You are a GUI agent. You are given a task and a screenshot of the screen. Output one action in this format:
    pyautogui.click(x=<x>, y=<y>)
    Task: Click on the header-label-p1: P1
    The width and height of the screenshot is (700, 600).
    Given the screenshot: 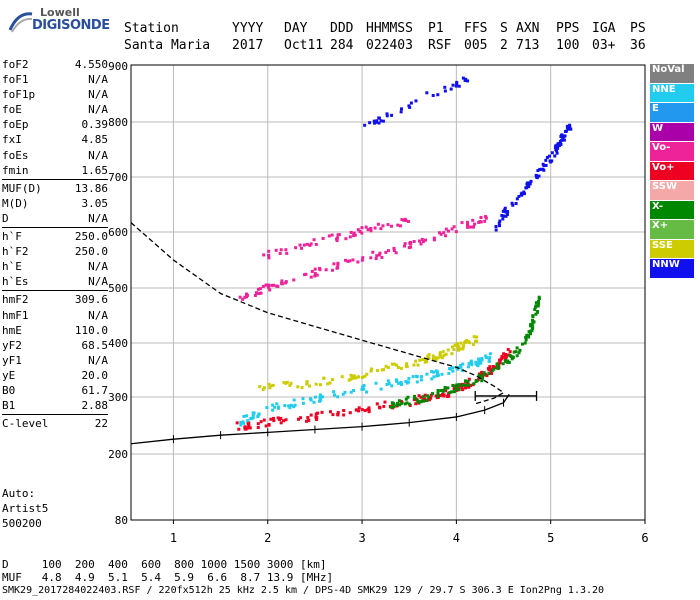 What is the action you would take?
    pyautogui.click(x=436, y=28)
    